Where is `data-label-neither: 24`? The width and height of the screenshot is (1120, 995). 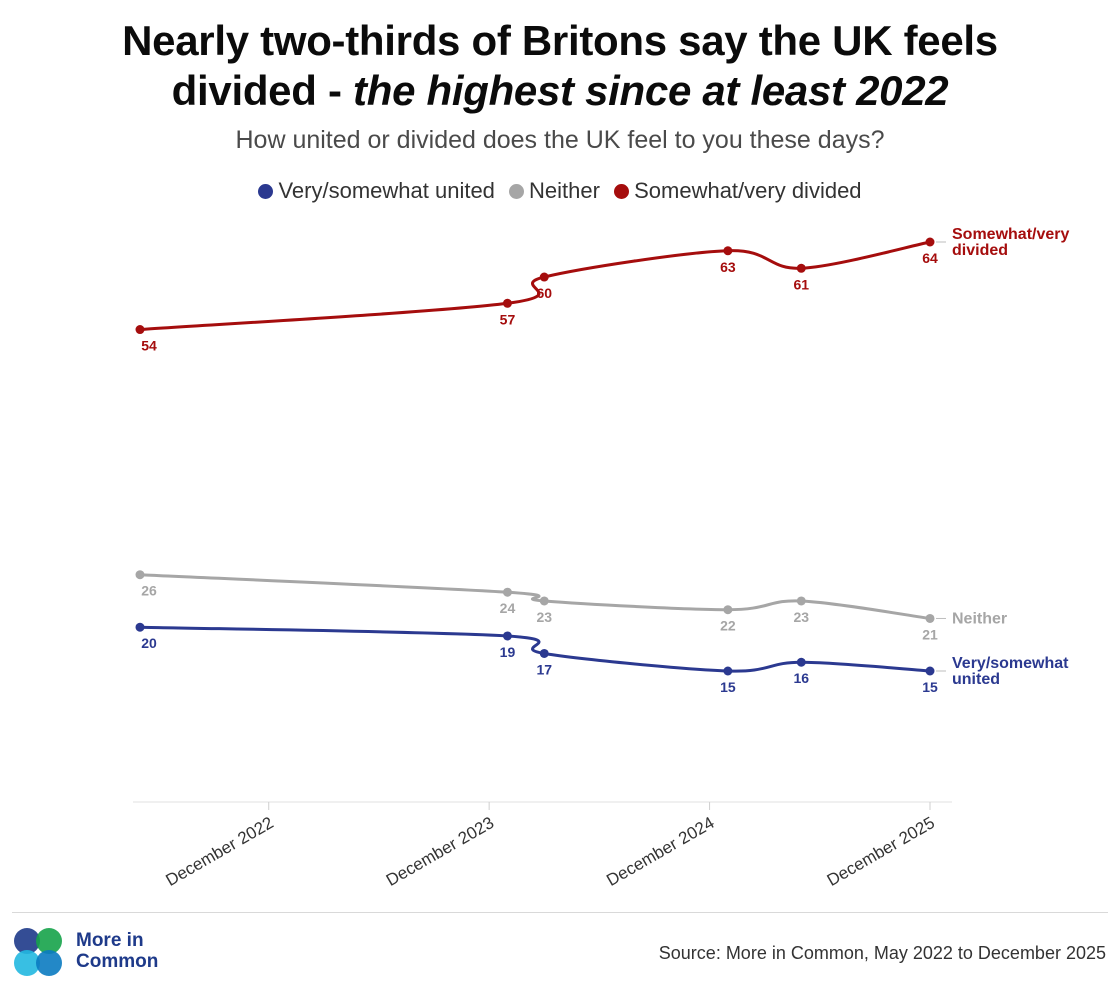 data-label-neither: 24 is located at coordinates (508, 608).